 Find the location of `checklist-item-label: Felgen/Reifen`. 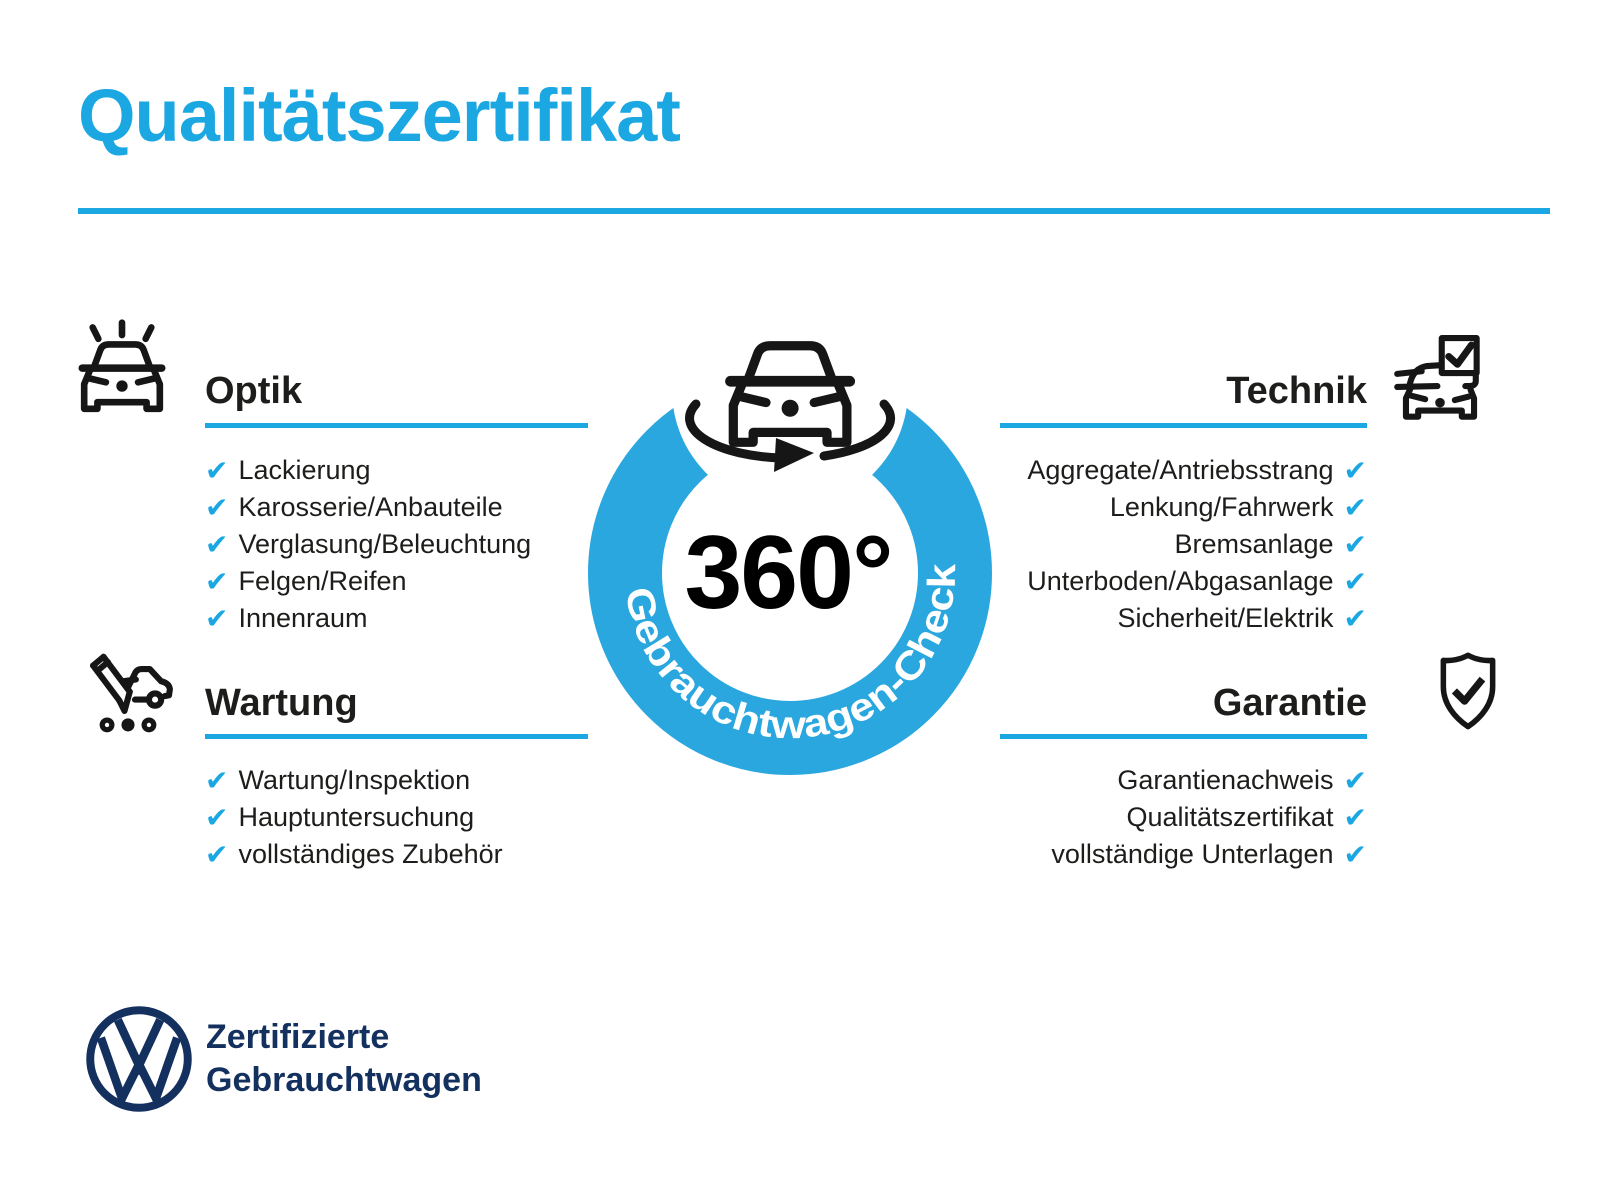

checklist-item-label: Felgen/Reifen is located at coordinates (322, 581).